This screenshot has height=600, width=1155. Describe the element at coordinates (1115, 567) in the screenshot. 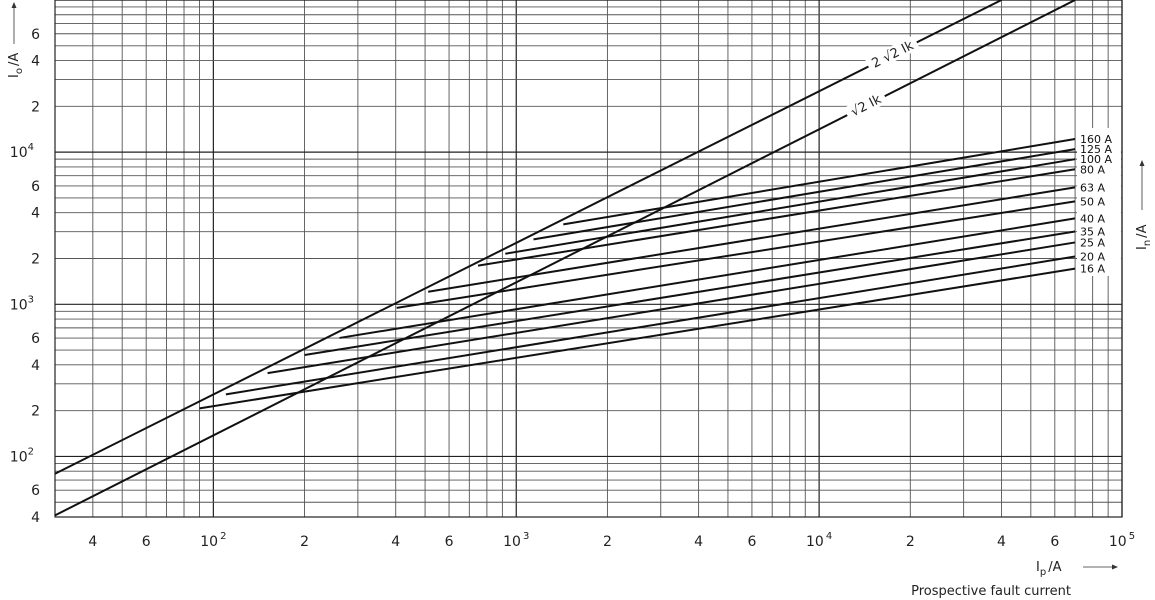

I see `x-axis-arrowhead-icon` at that location.